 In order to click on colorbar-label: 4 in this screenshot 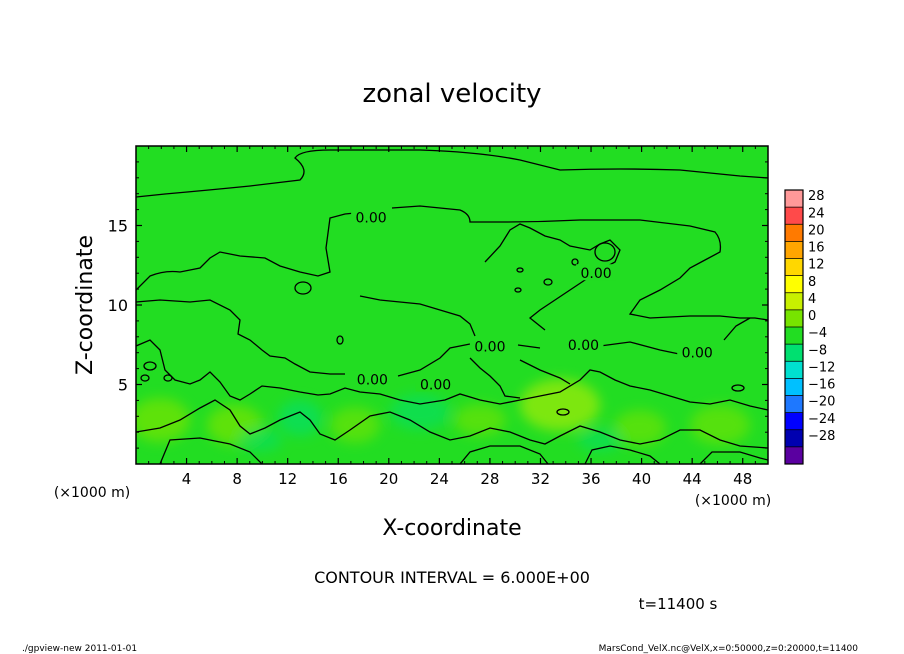, I will do `click(812, 299)`.